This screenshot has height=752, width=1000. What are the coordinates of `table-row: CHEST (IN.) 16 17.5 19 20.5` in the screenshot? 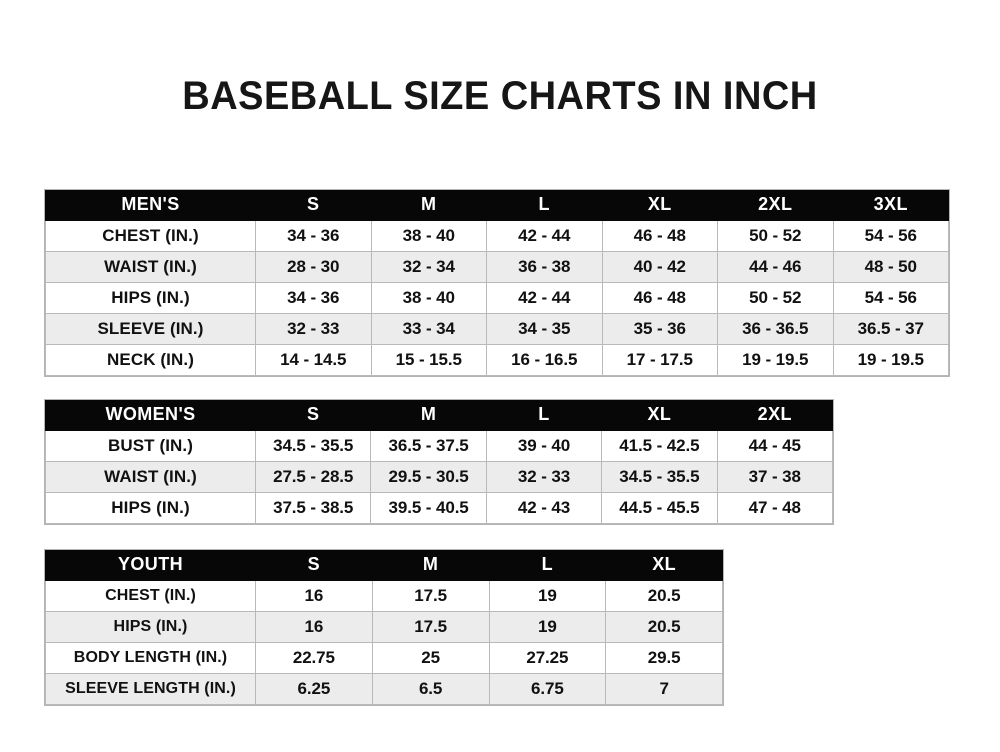 It's located at (384, 595).